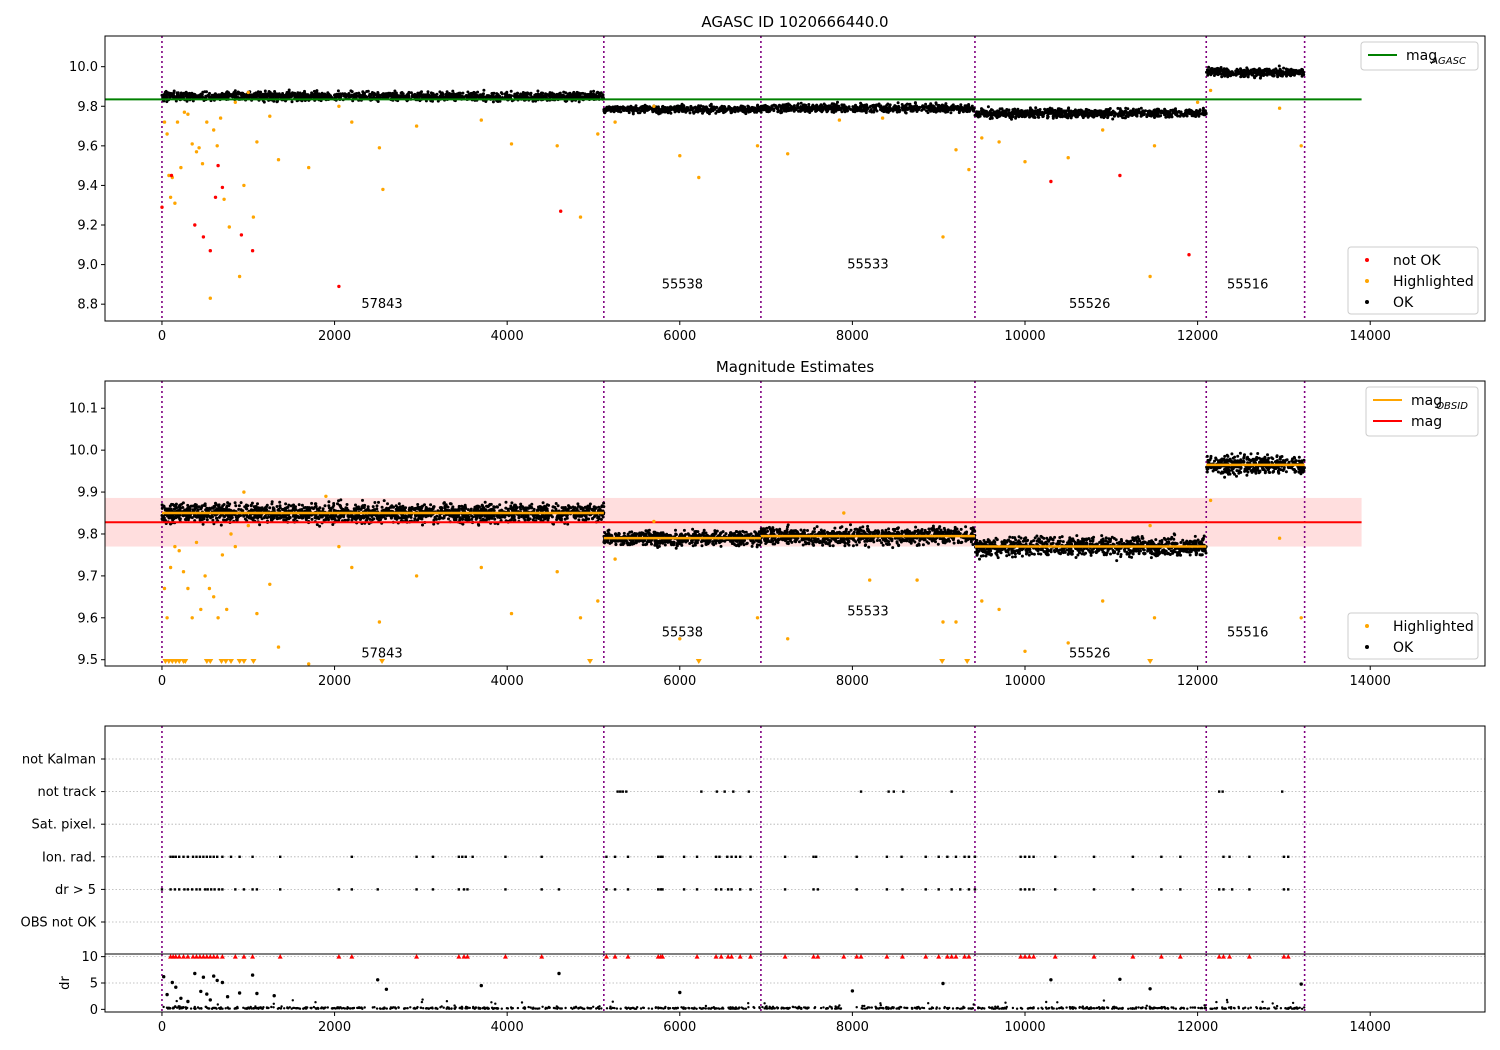 The image size is (1500, 1050). I want to click on ok-points, so click(733, 507).